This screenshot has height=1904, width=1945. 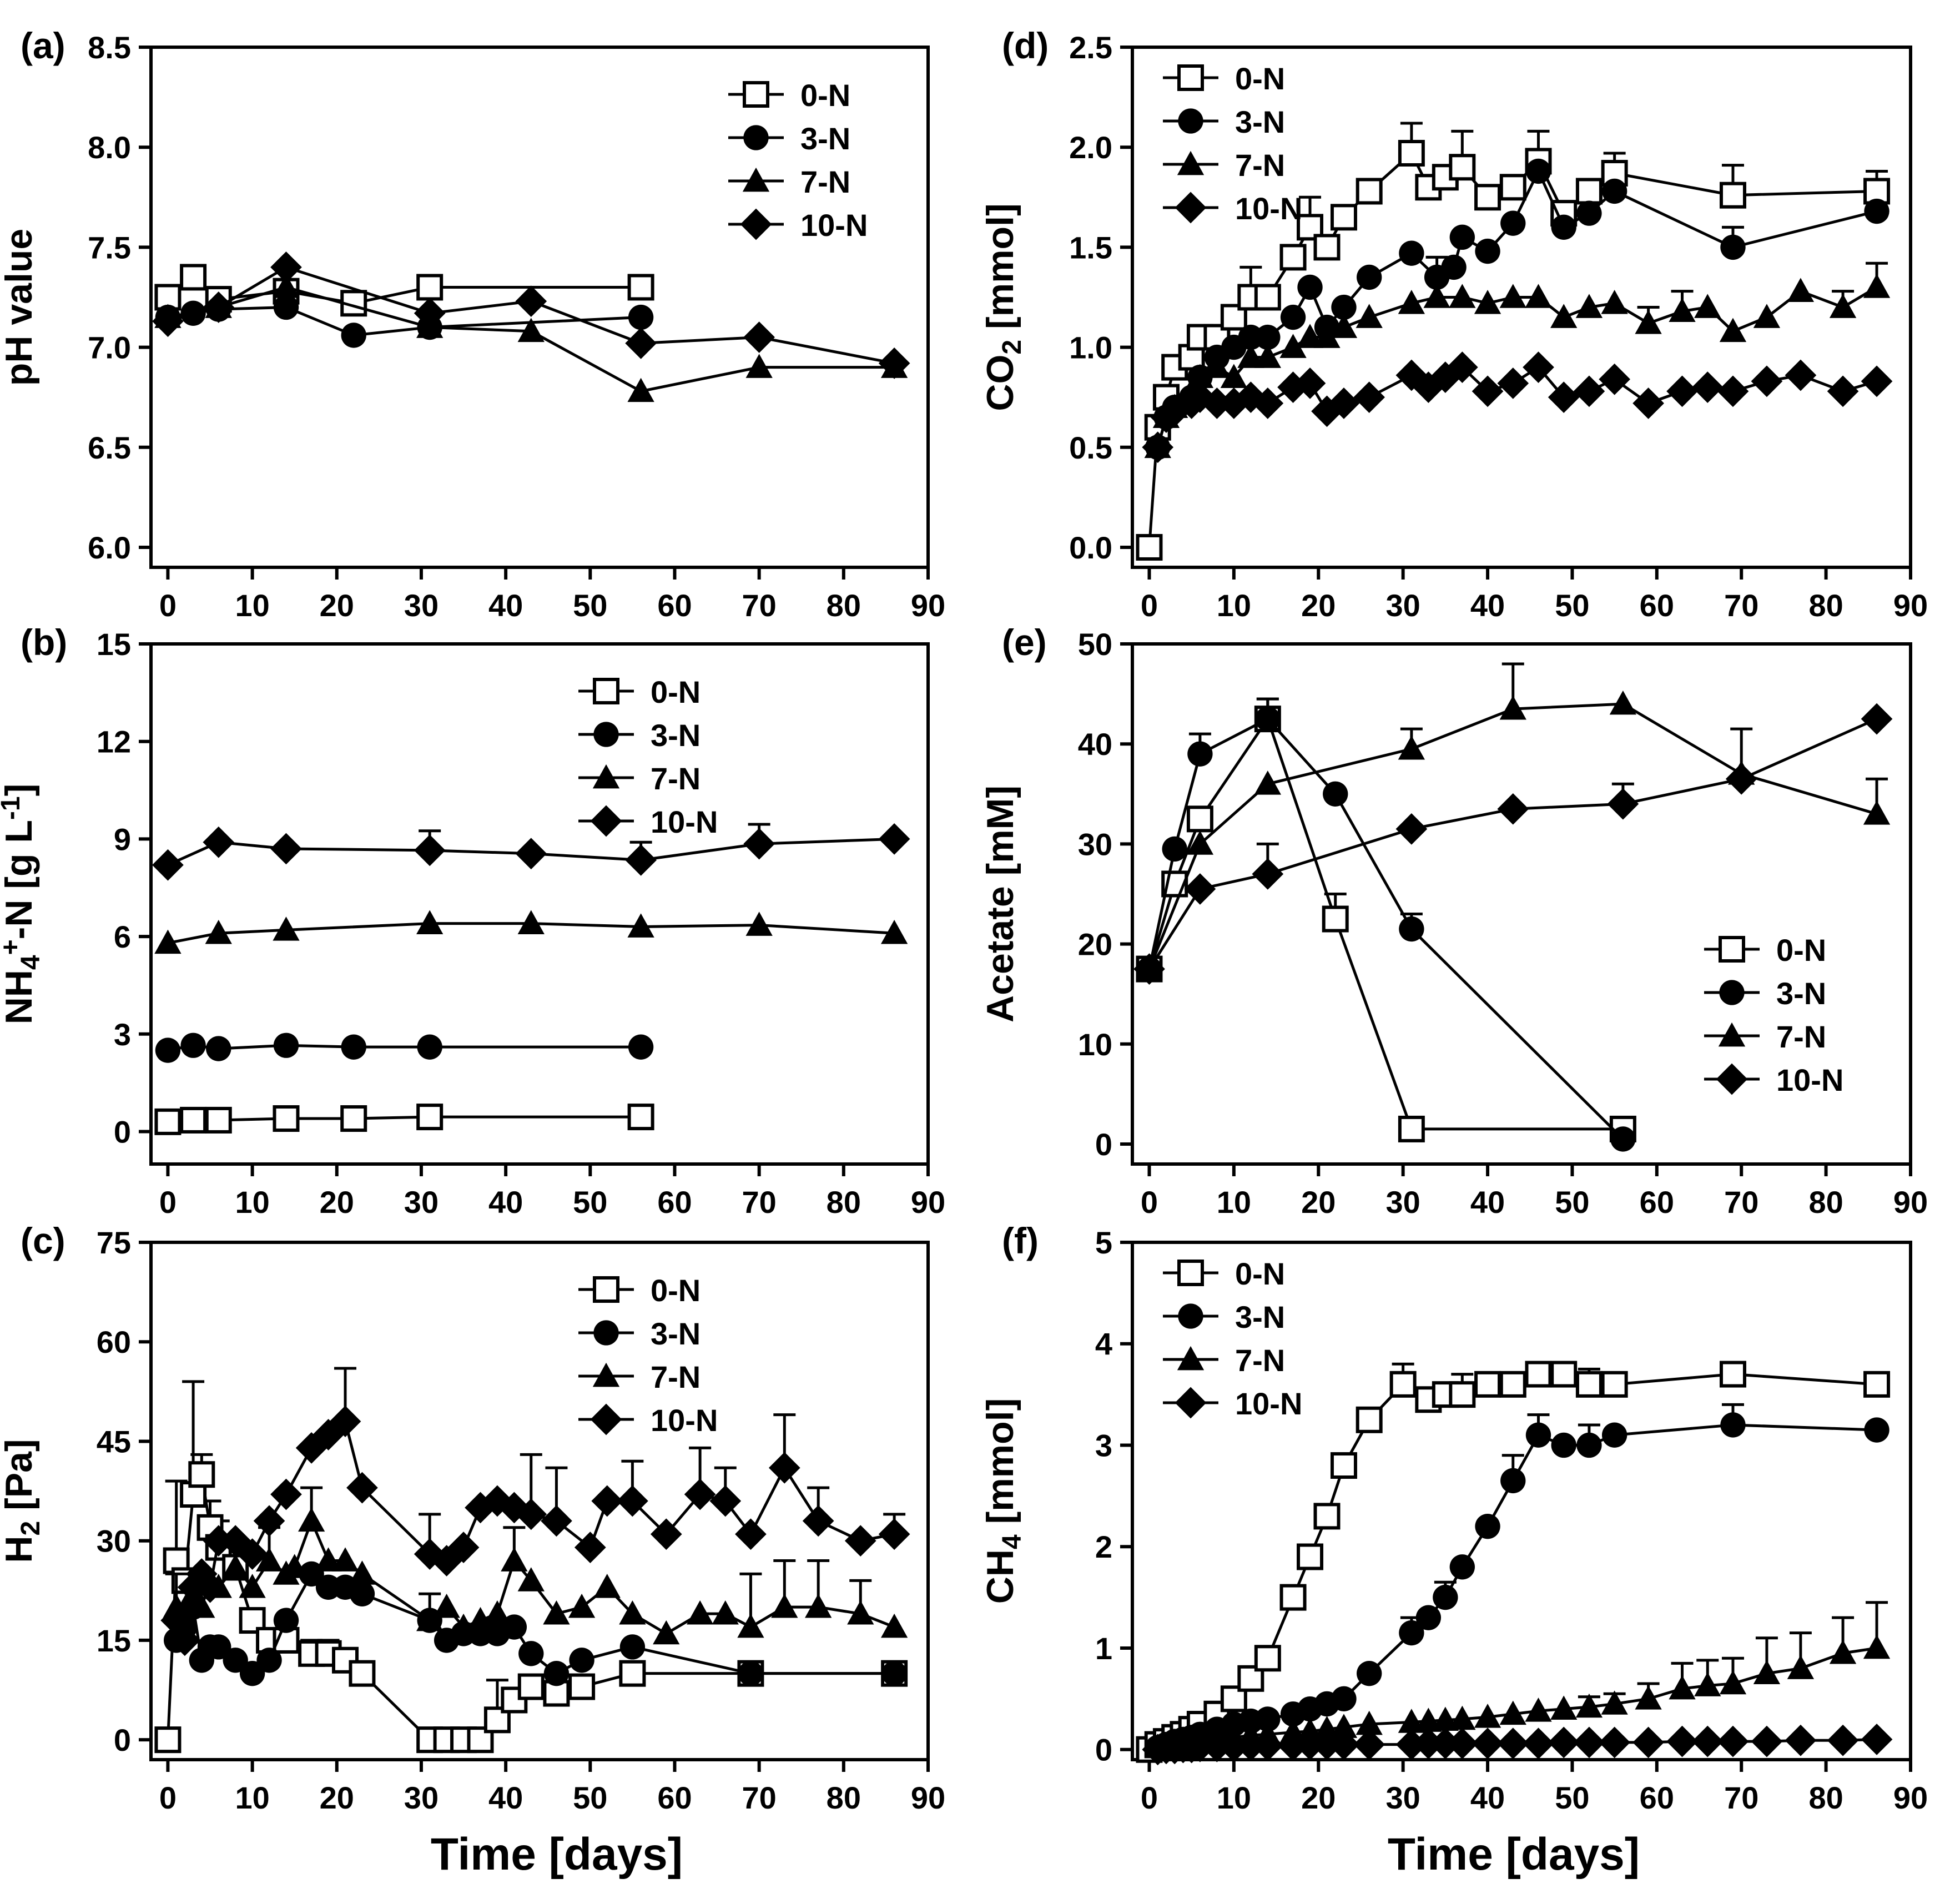 I want to click on panel-label: (e), so click(x=1024, y=642).